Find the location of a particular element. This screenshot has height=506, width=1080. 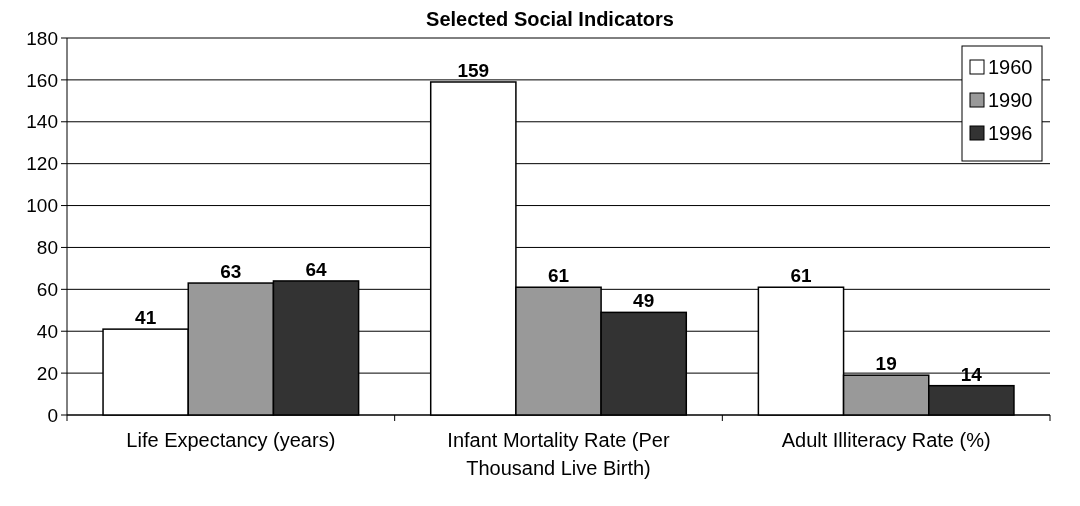

data-label: 64 is located at coordinates (316, 269).